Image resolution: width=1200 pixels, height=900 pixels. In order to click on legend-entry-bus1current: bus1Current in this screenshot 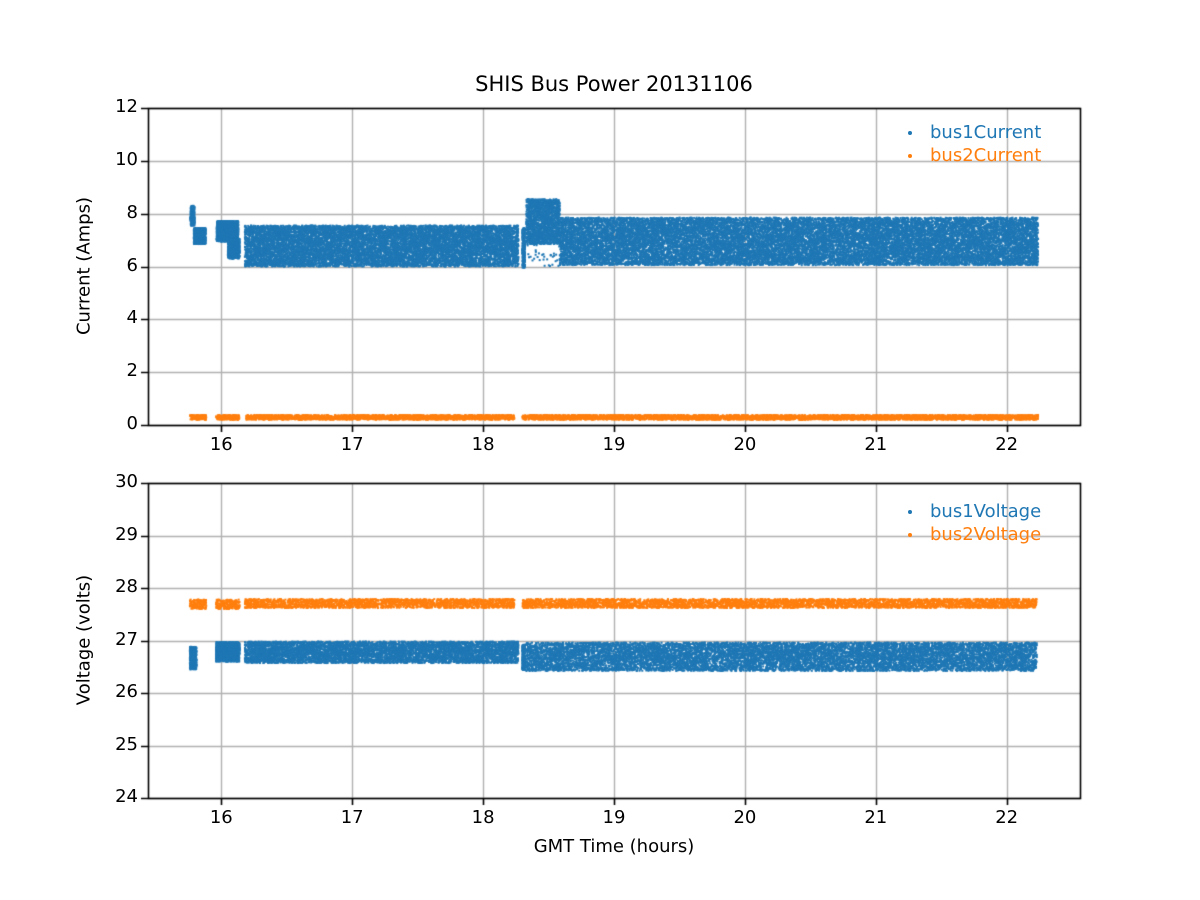, I will do `click(972, 132)`.